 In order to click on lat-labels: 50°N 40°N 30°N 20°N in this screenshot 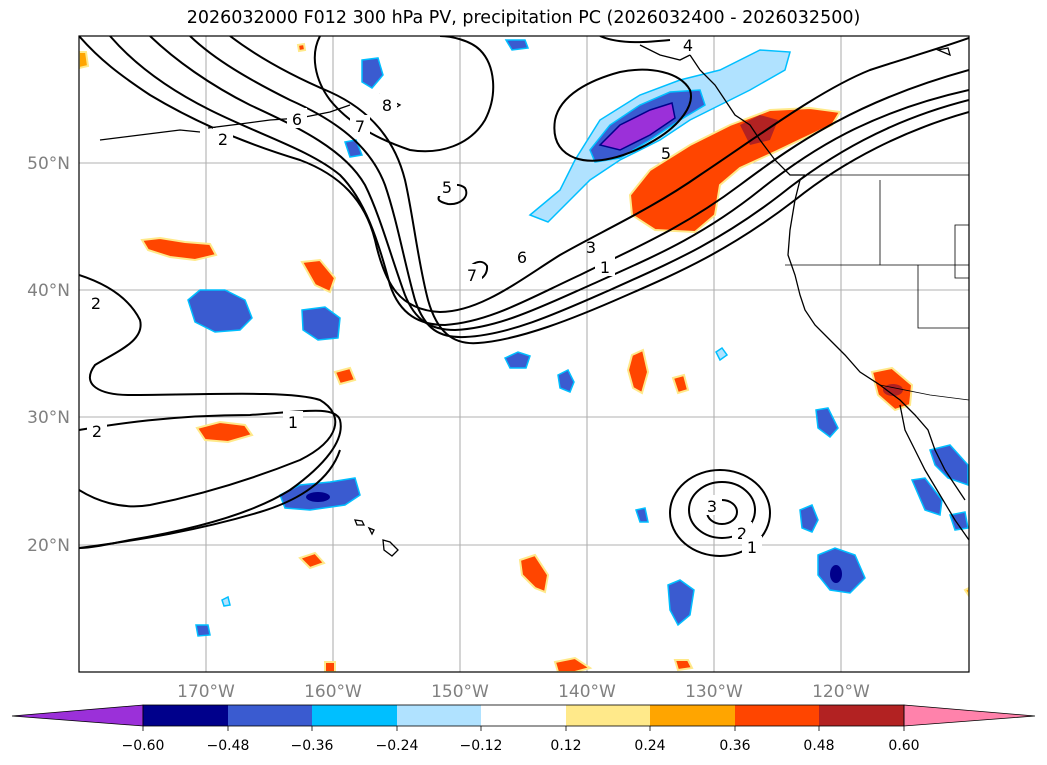, I will do `click(48, 355)`.